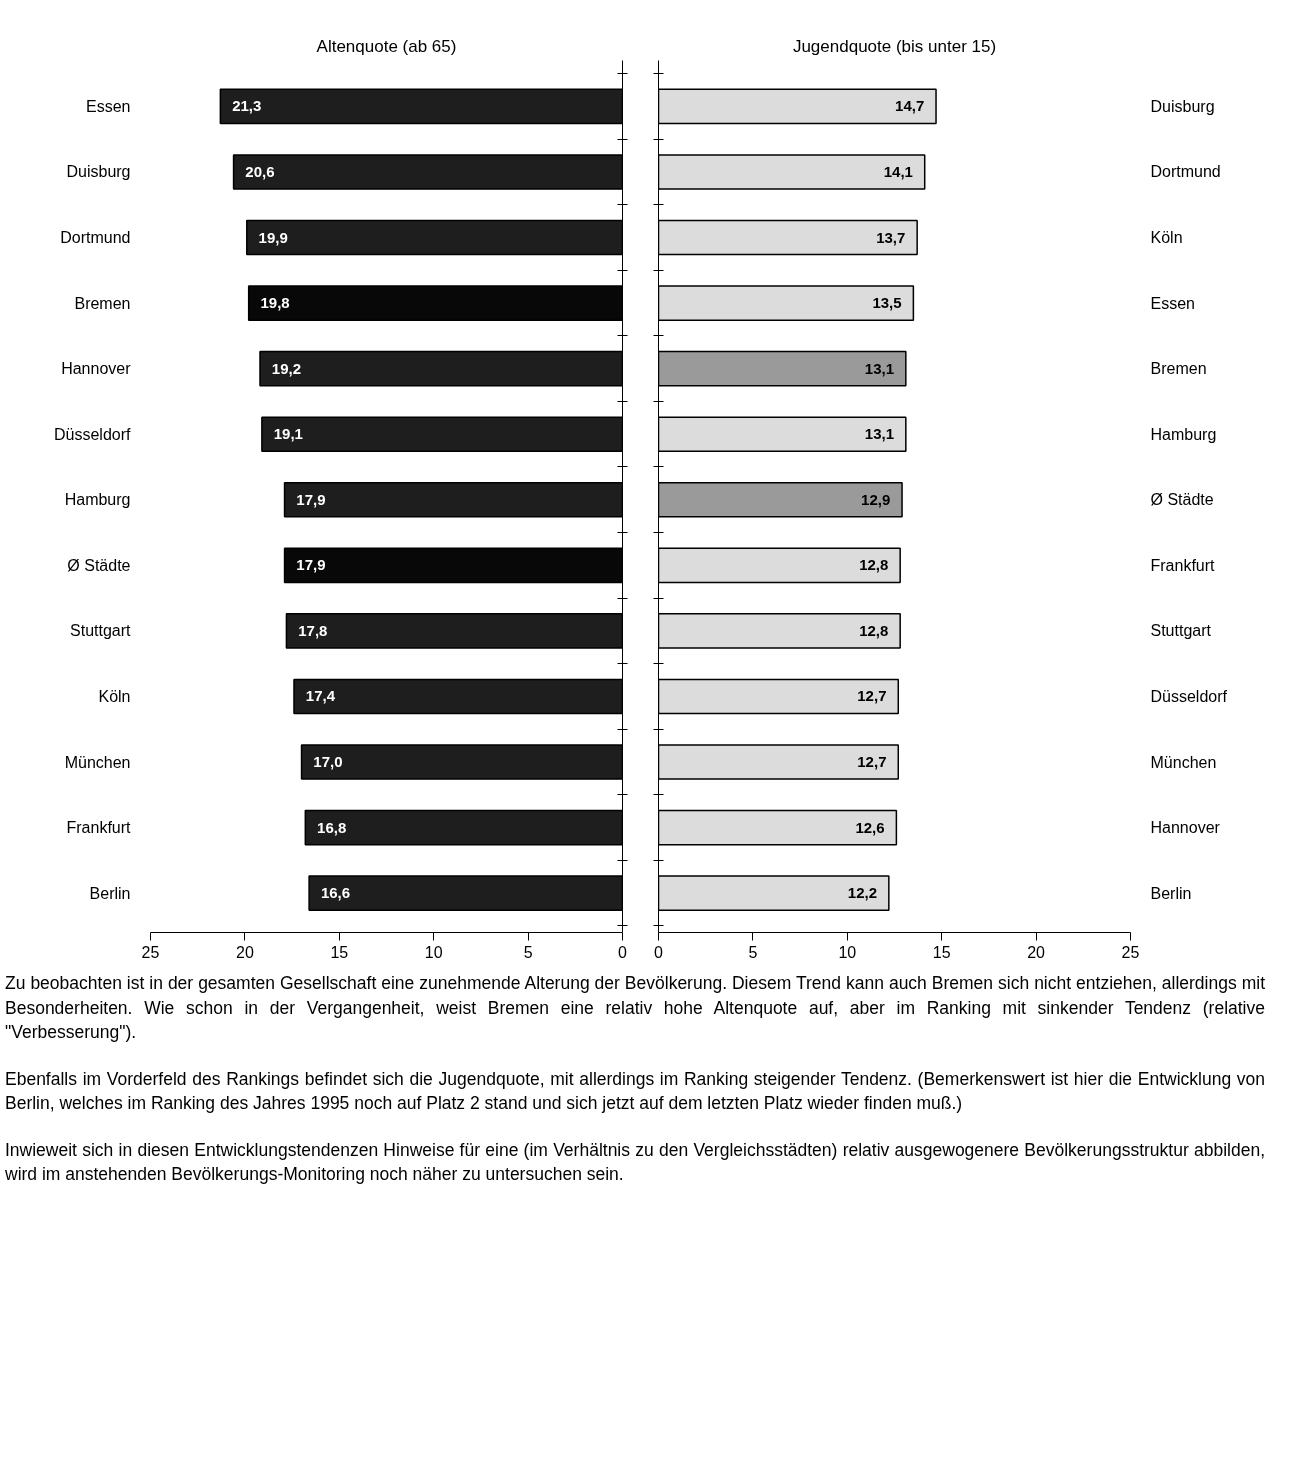 The width and height of the screenshot is (1306, 1474). What do you see at coordinates (332, 827) in the screenshot?
I see `data-label: 16,8` at bounding box center [332, 827].